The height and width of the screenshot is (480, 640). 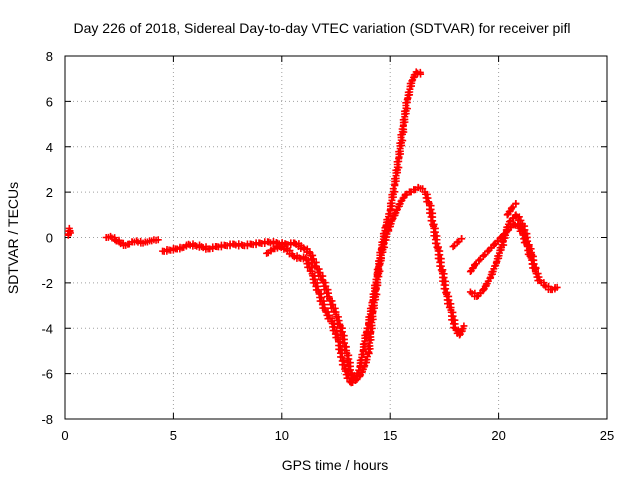 What do you see at coordinates (444, 263) in the screenshot?
I see `series-seg-late-a` at bounding box center [444, 263].